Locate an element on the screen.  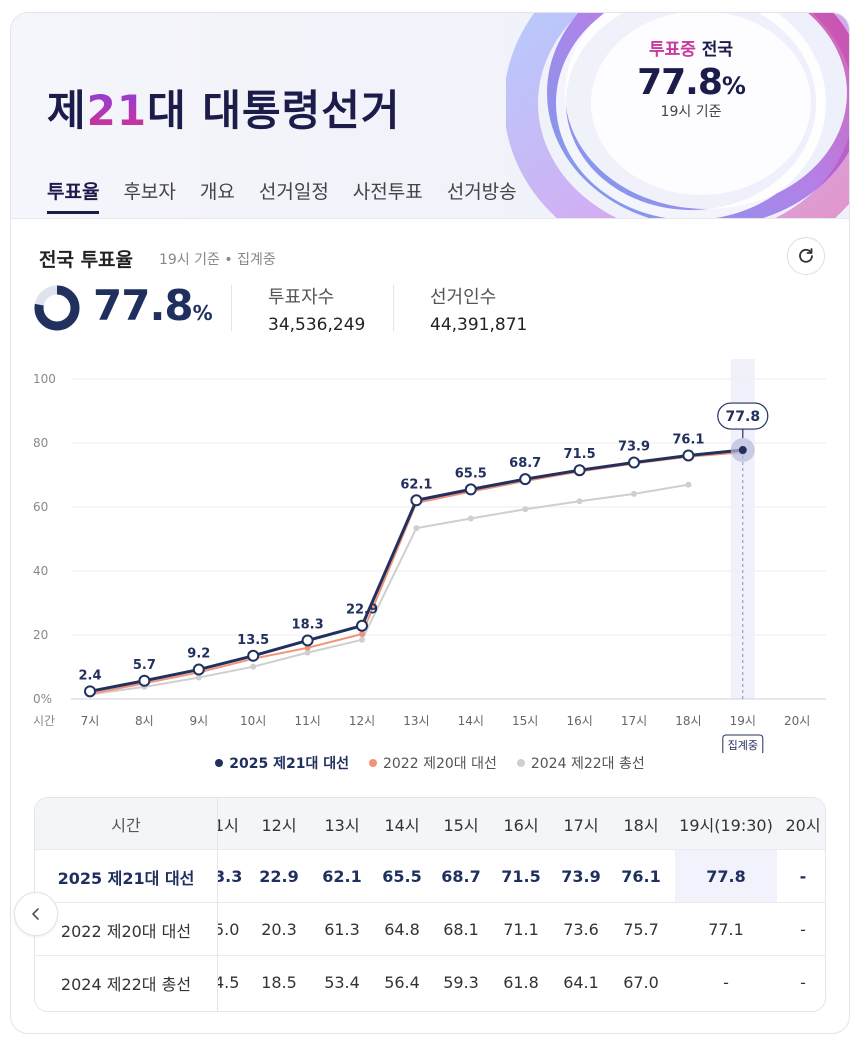
x-tick-label: 13시 is located at coordinates (416, 721).